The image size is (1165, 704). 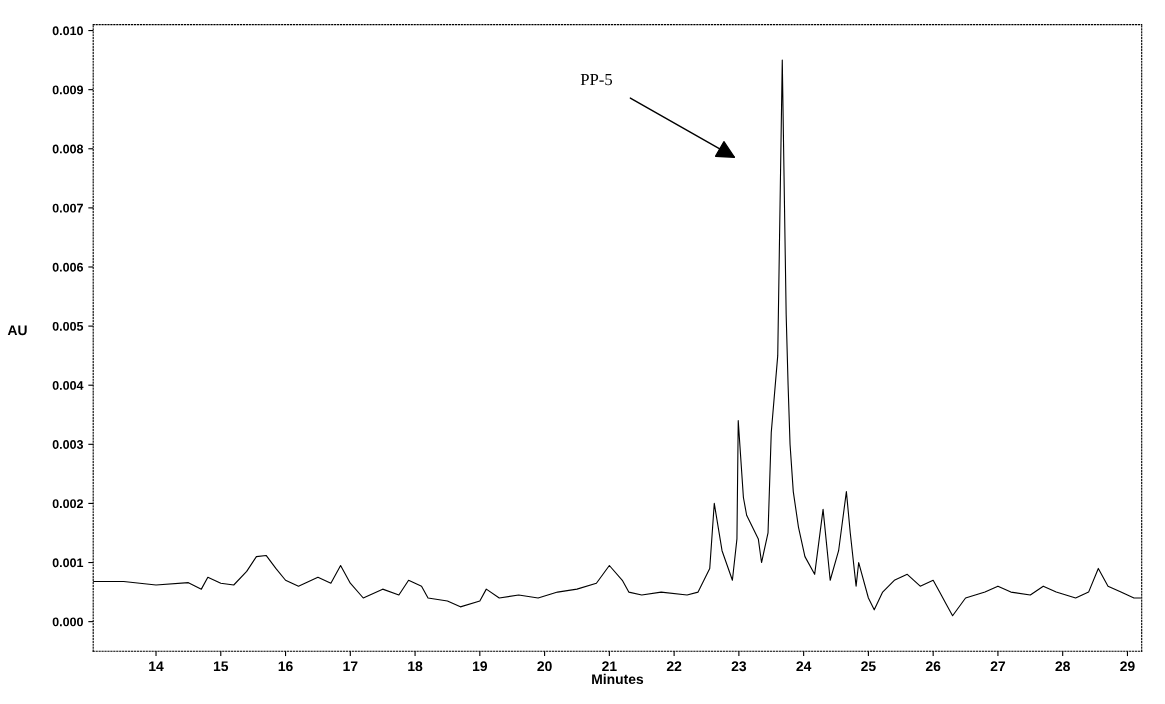 I want to click on y-axis-title: AU, so click(x=17, y=330).